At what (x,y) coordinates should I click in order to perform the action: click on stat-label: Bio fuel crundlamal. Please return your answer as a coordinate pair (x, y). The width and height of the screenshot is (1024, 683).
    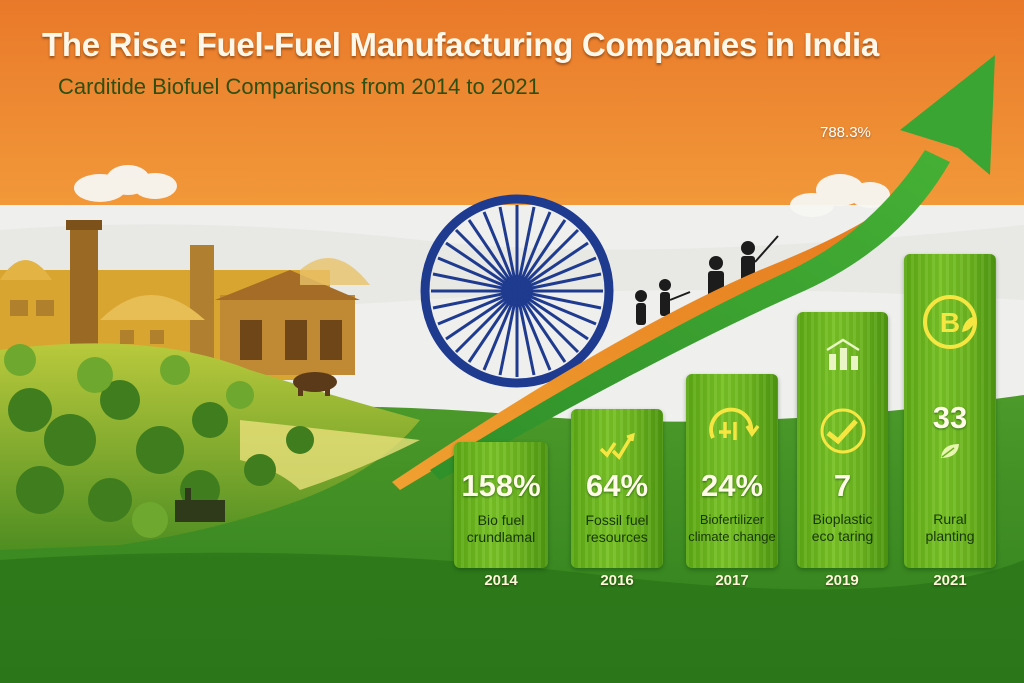
    Looking at the image, I should click on (501, 528).